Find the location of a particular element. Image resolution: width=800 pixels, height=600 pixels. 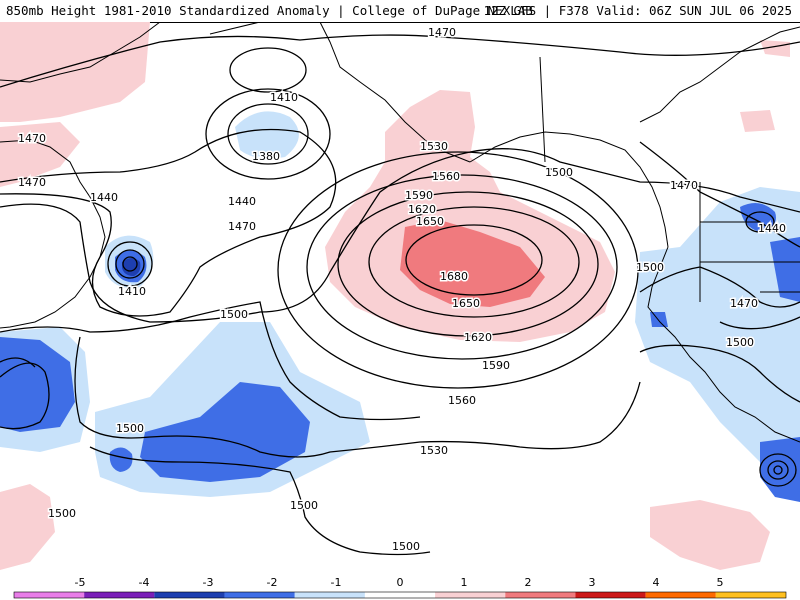

colorbar-tick-label: 3 is located at coordinates (592, 582).